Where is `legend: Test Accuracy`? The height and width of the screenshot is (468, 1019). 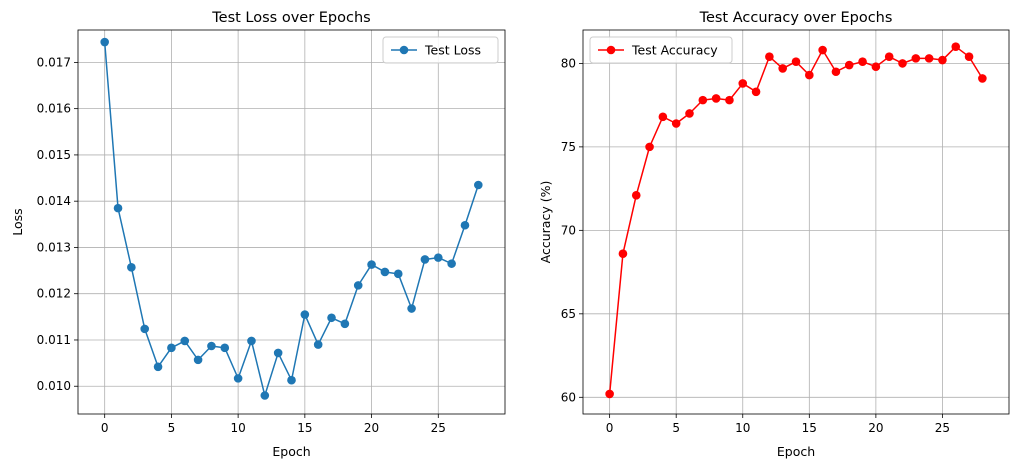 legend: Test Accuracy is located at coordinates (661, 50).